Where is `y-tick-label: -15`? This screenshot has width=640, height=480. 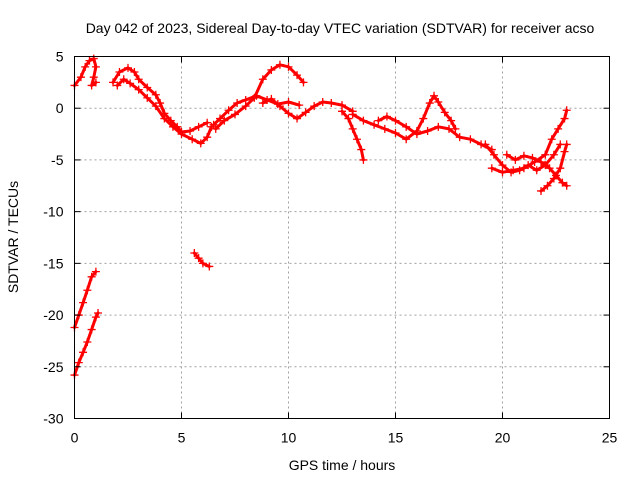 y-tick-label: -15 is located at coordinates (53, 263).